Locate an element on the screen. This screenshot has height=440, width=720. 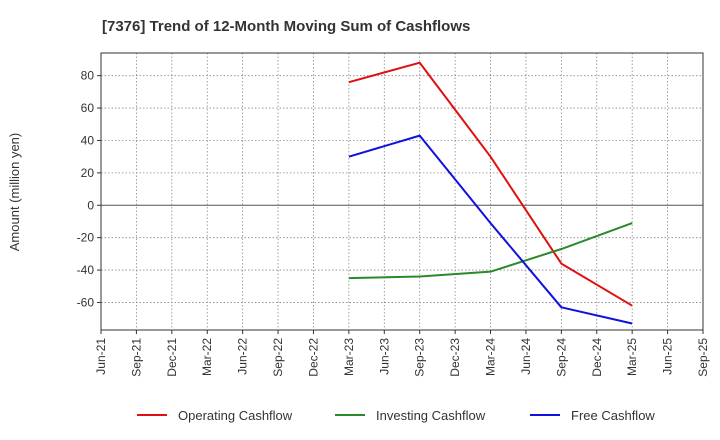
x-tick-label: Mar-23 is located at coordinates (349, 357).